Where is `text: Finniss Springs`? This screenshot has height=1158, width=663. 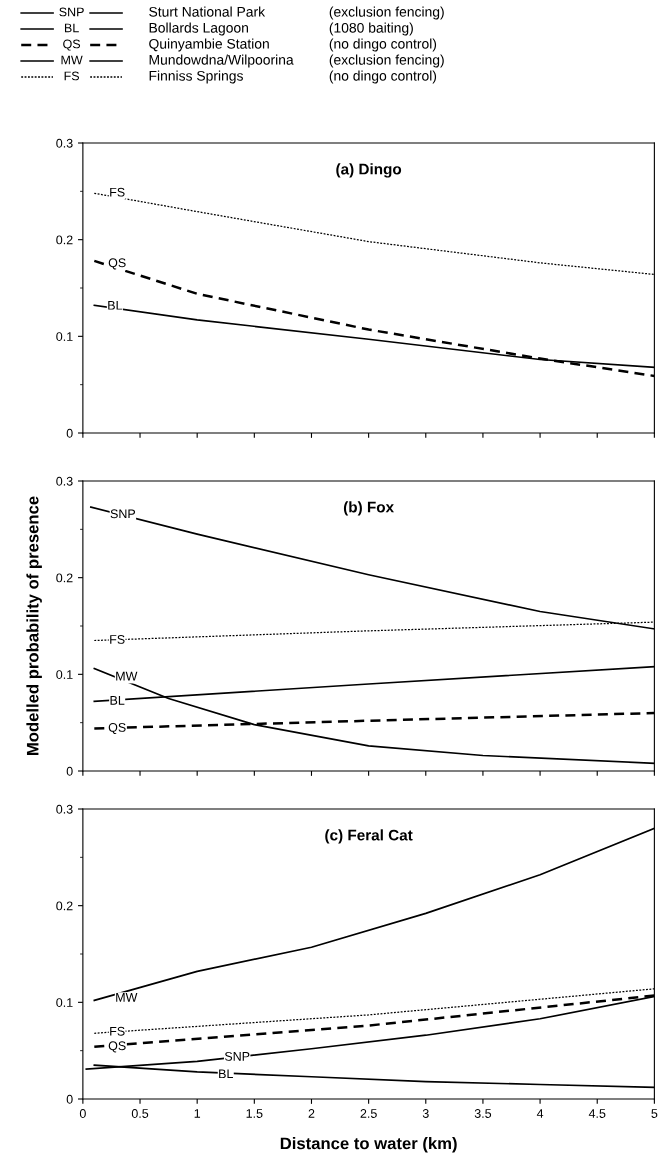
text: Finniss Springs is located at coordinates (196, 77).